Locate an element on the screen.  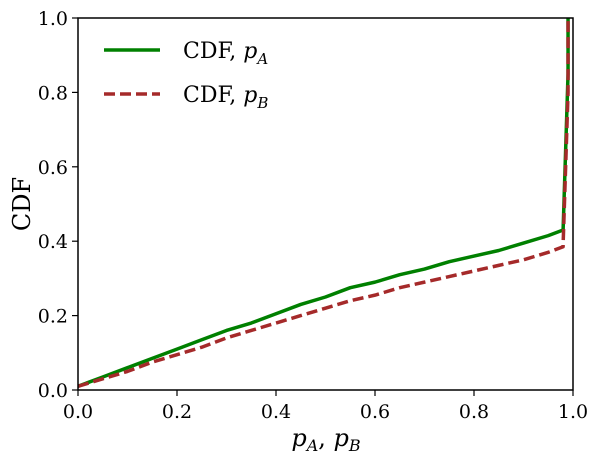
x-axis-var-b: p is located at coordinates (341, 438).